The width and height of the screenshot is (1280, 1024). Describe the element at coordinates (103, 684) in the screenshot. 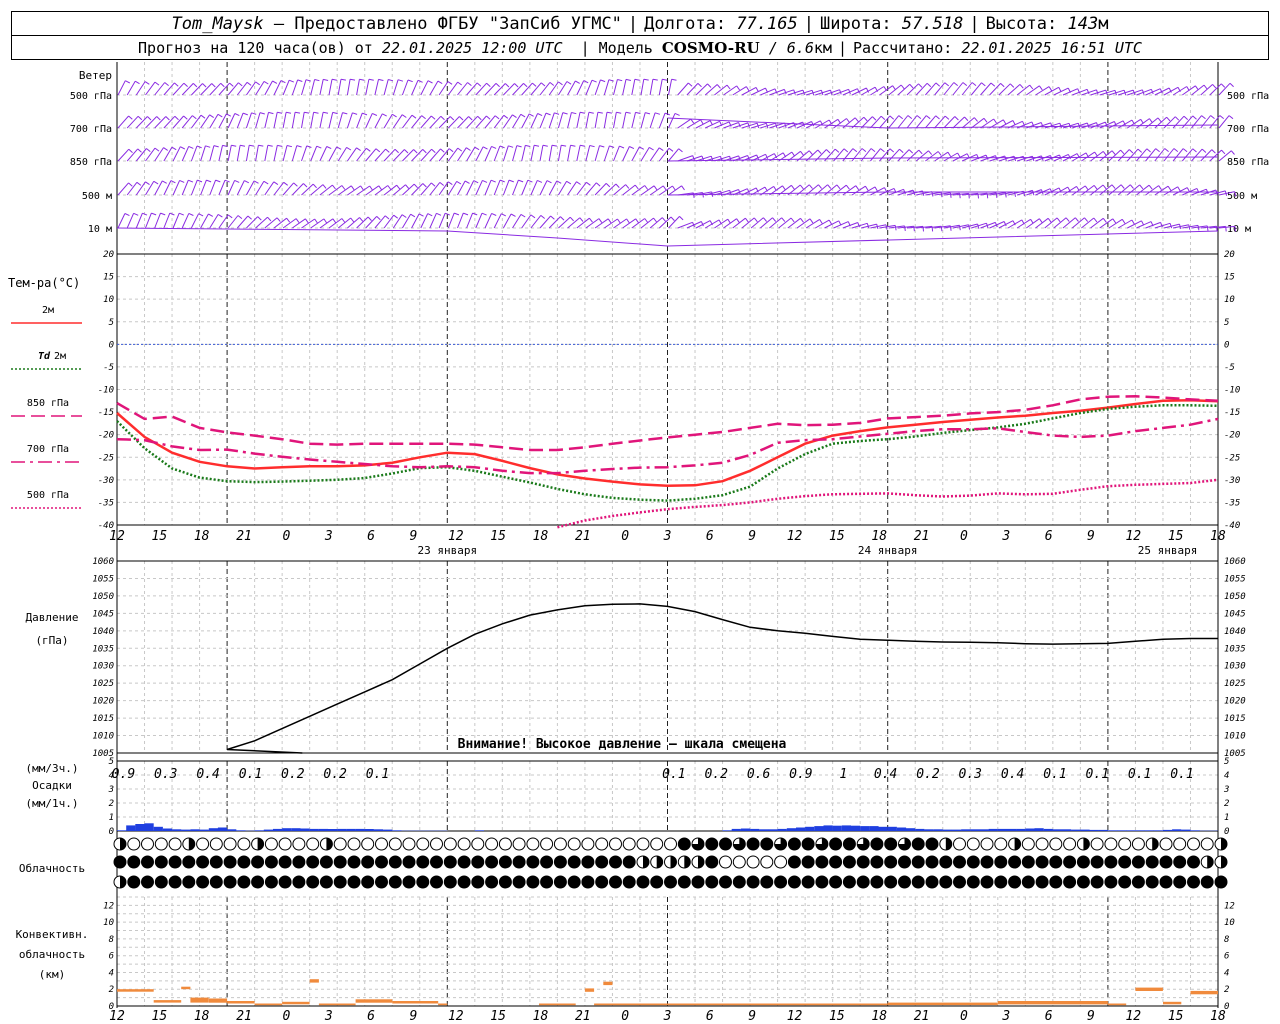

I see `pressure-tick-label-left: 1025` at that location.